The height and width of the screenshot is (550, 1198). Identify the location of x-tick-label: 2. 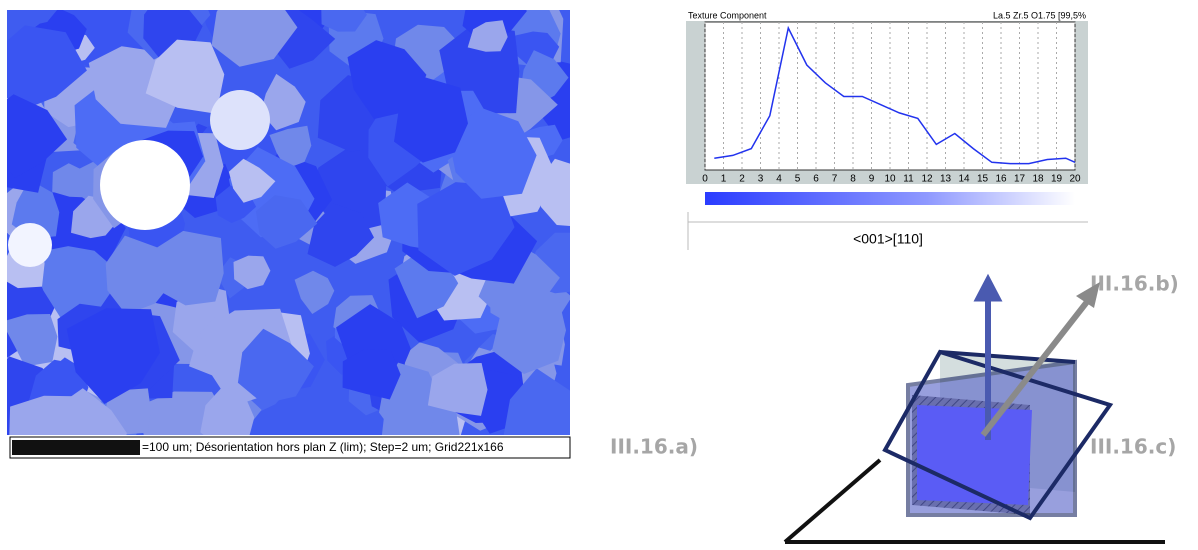
(742, 179).